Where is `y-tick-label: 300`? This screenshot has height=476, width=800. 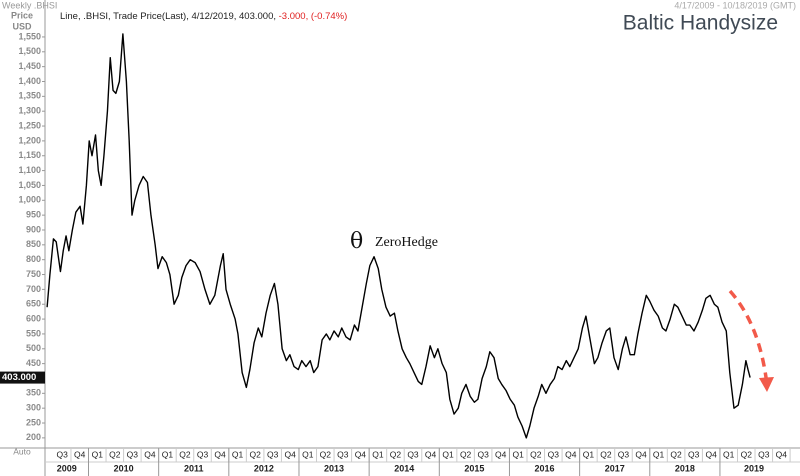 y-tick-label: 300 is located at coordinates (33, 408).